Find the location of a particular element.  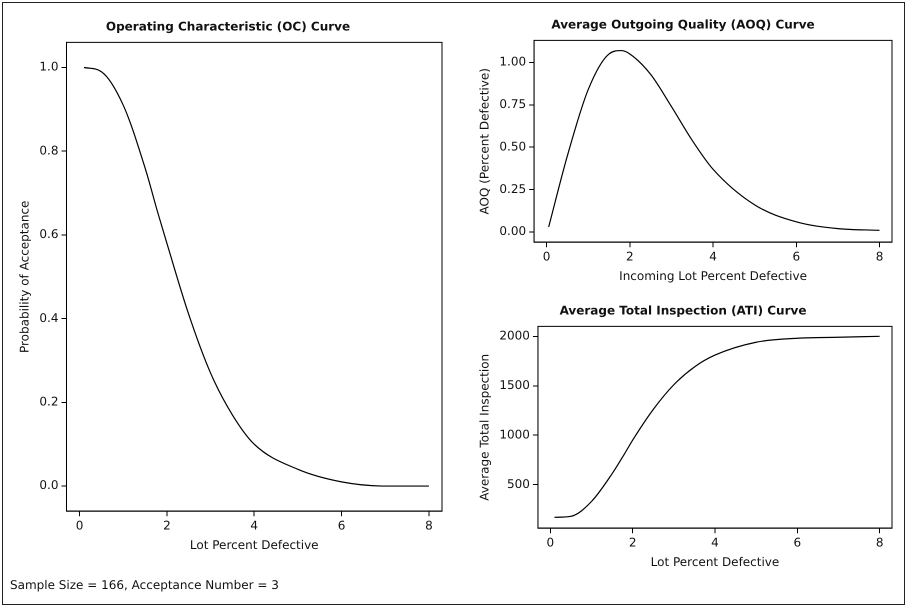

y-tick-label: 0.8 is located at coordinates (48, 150).